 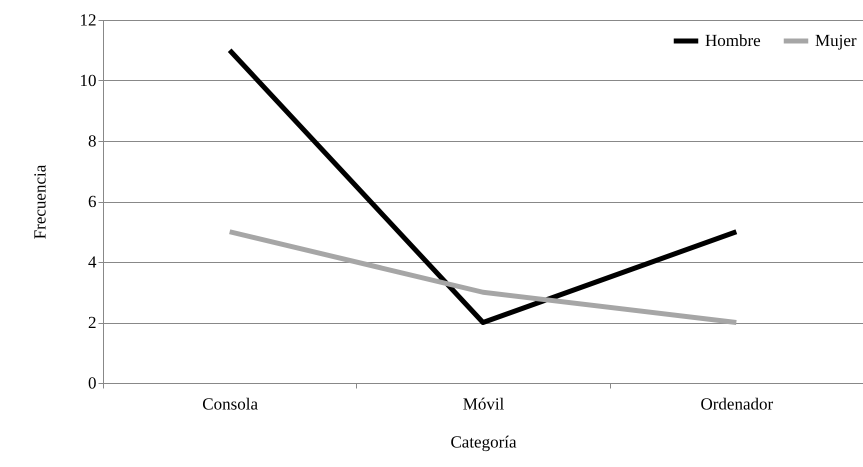 I want to click on y-tick-label: 6, so click(x=92, y=201).